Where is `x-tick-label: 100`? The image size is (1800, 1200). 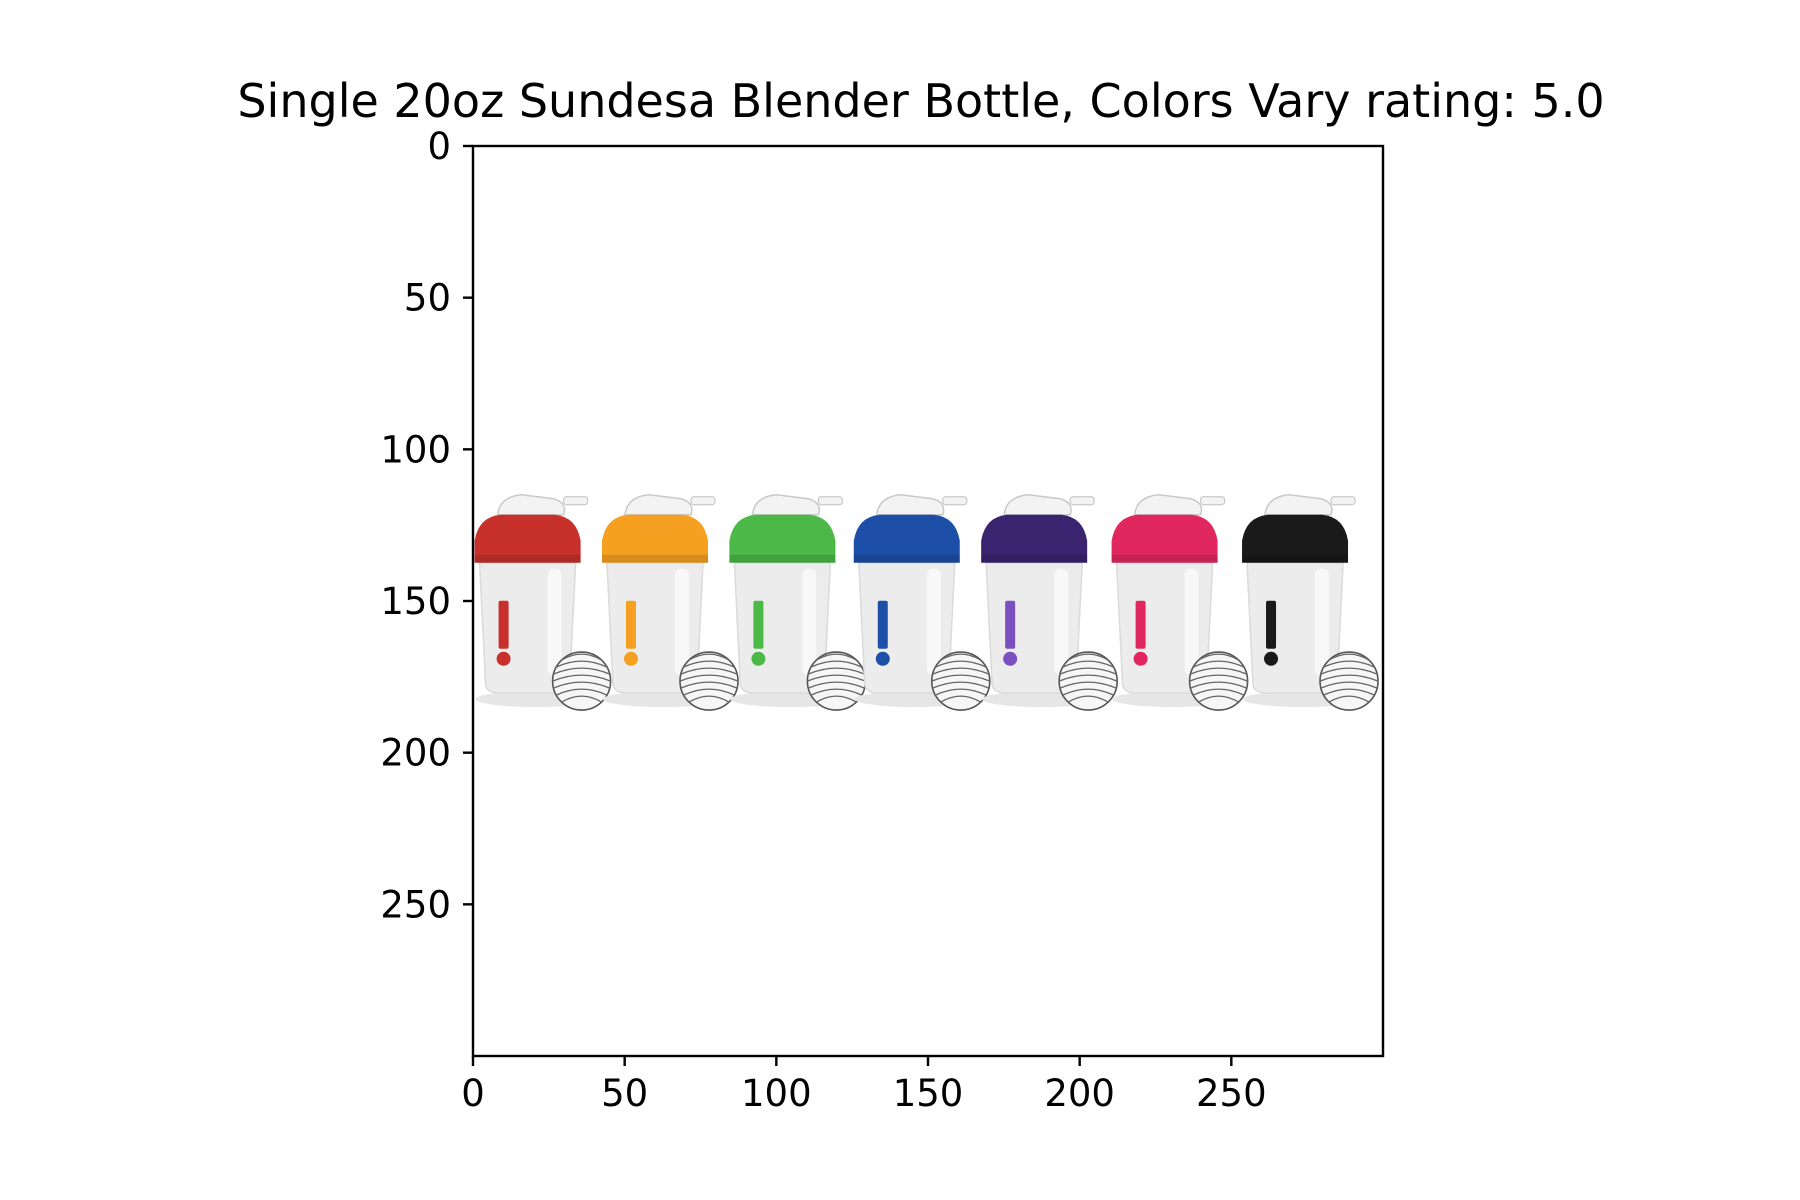
x-tick-label: 100 is located at coordinates (776, 1093).